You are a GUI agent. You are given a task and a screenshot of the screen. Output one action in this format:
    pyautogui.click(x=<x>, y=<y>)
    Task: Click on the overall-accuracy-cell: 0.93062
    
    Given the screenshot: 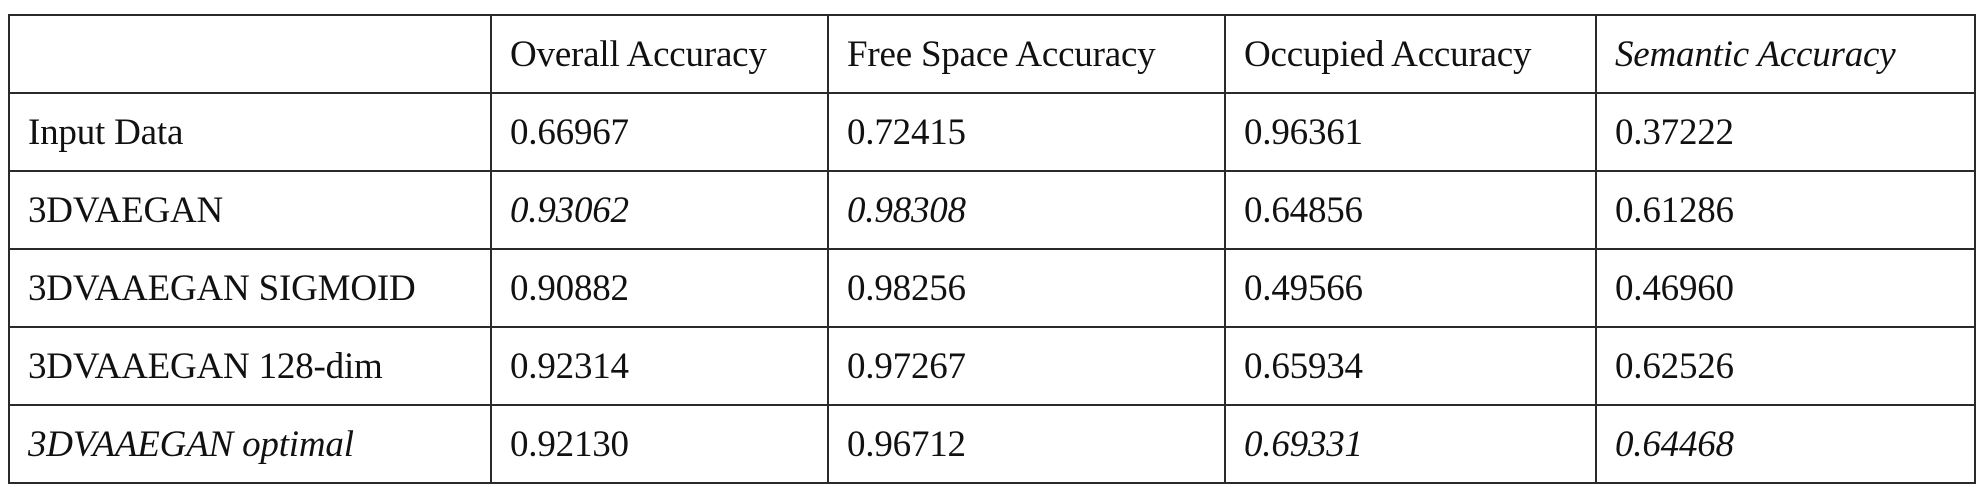 What is the action you would take?
    pyautogui.click(x=659, y=210)
    